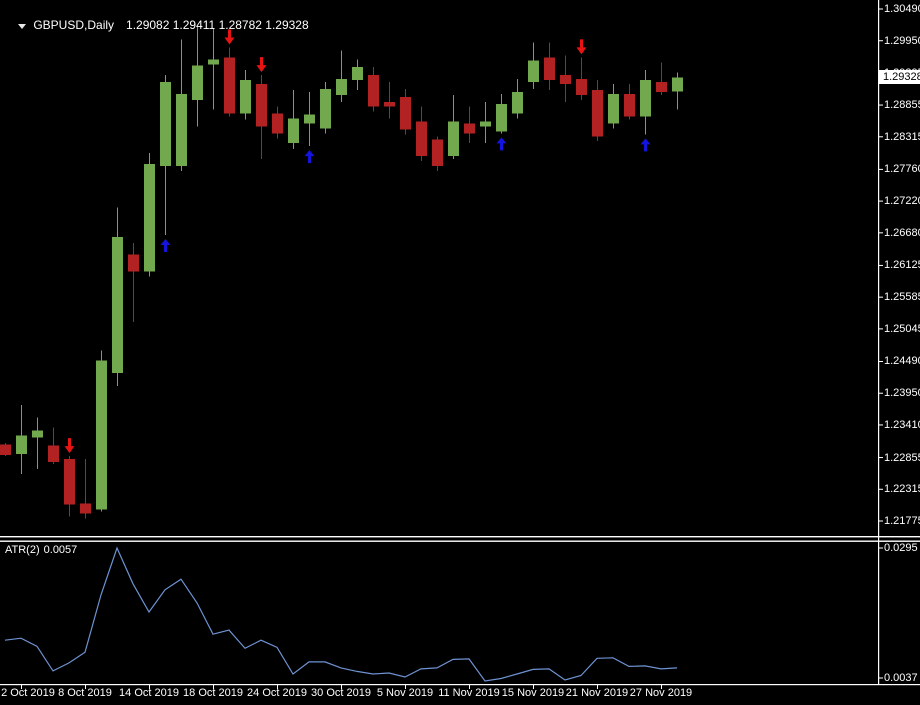 This screenshot has height=705, width=920. Describe the element at coordinates (902, 393) in the screenshot. I see `price-tick-label: 1.23950` at that location.